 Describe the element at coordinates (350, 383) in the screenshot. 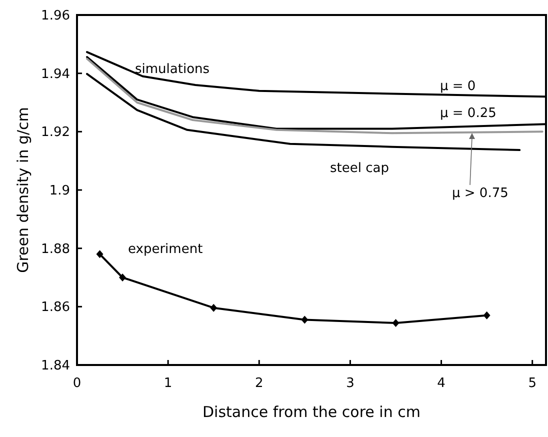

I see `x-tick-label: 3` at that location.